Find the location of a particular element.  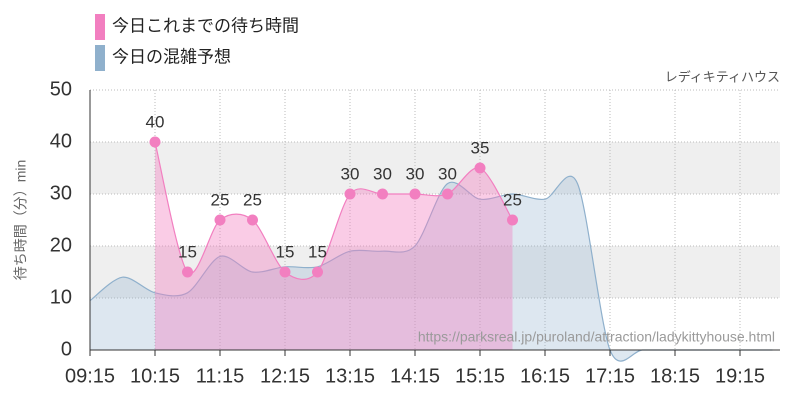

y-tick-label: 10 is located at coordinates (61, 297).